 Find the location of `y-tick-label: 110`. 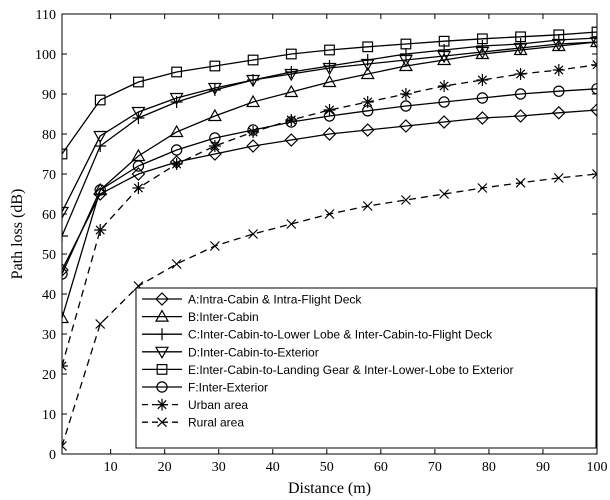

y-tick-label: 110 is located at coordinates (46, 15).